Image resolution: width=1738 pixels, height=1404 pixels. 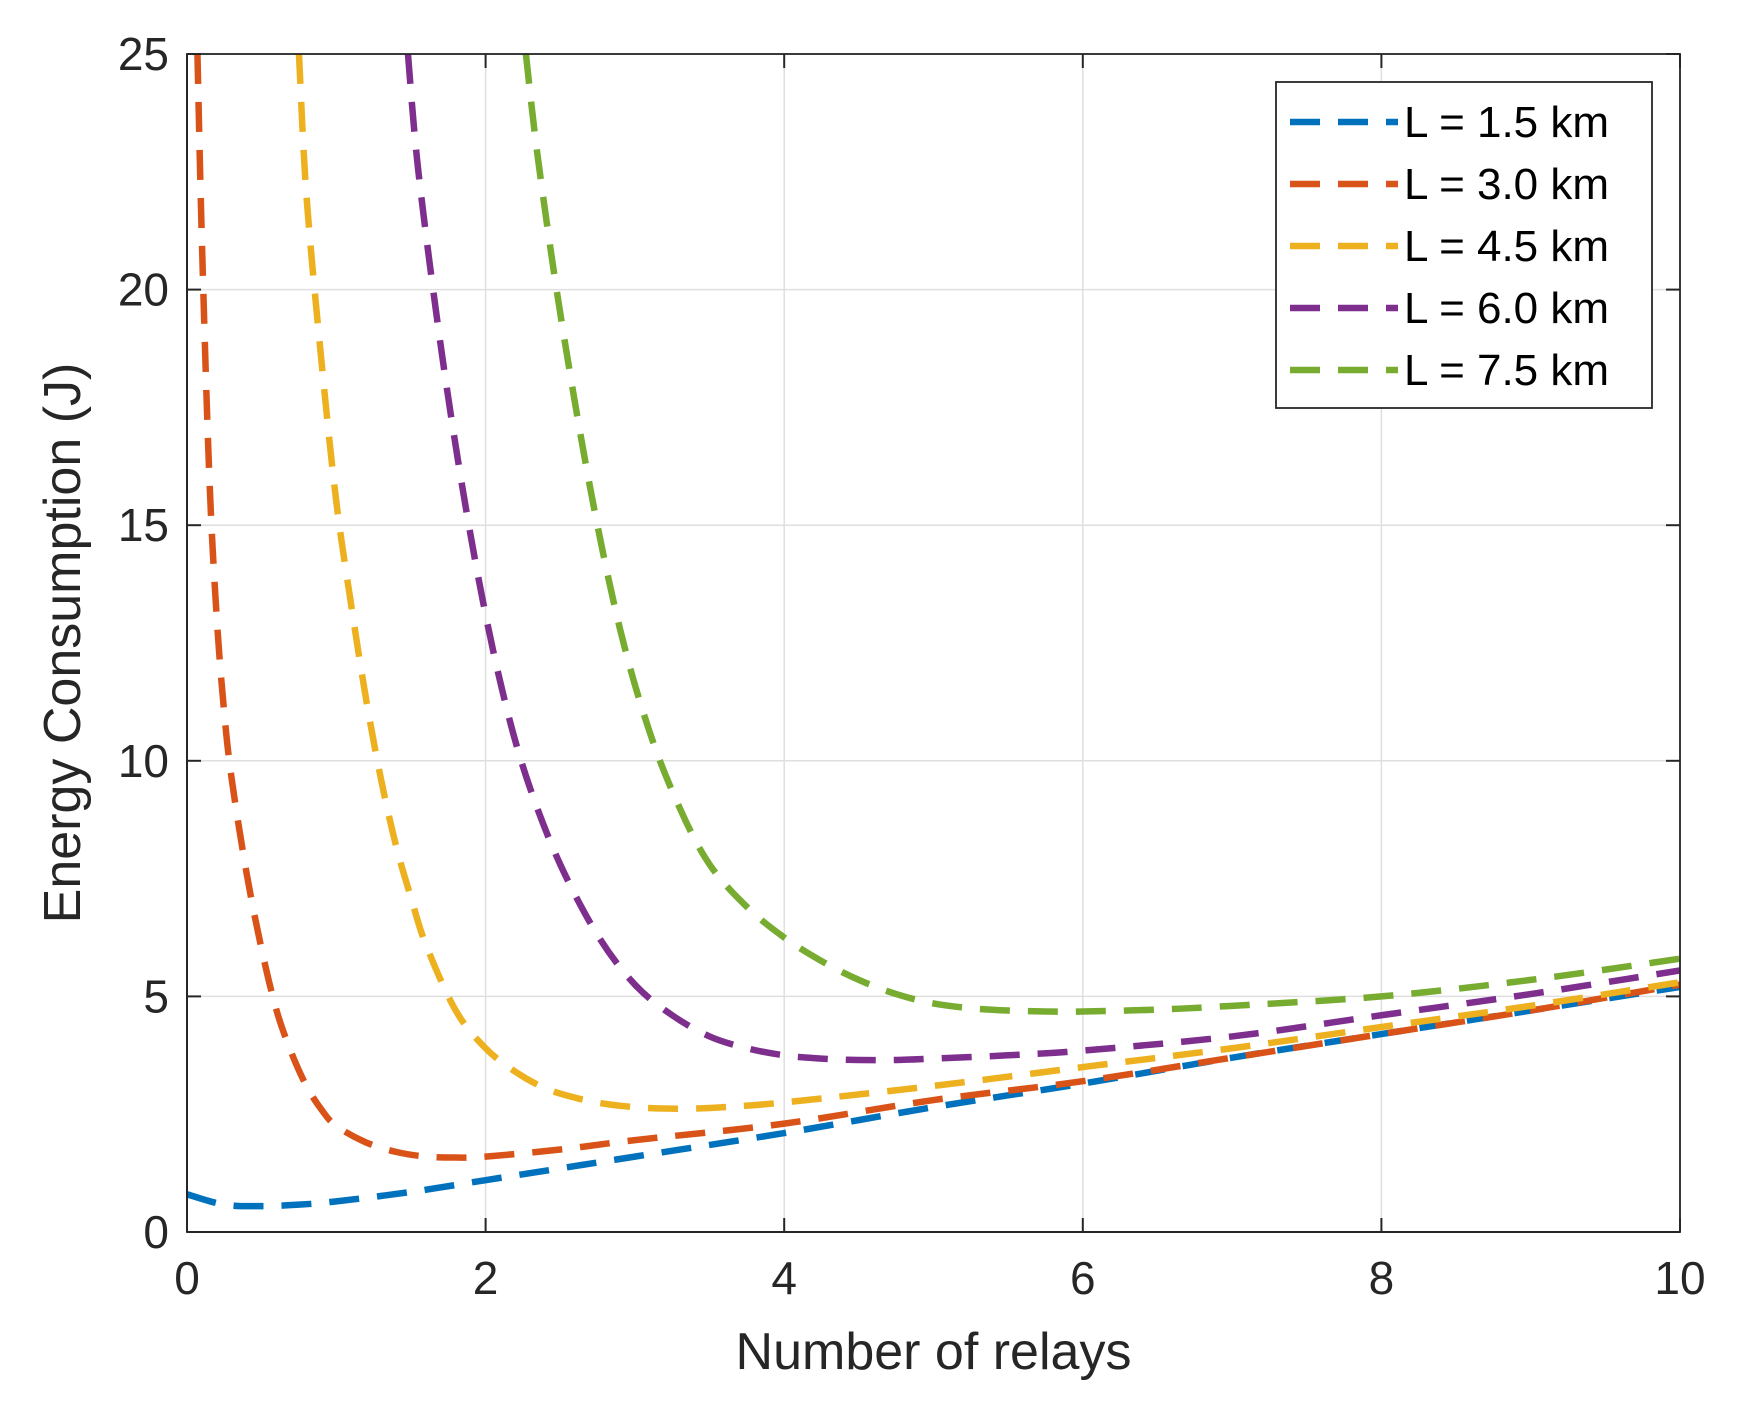 I want to click on x-tick-label: 4, so click(x=784, y=1278).